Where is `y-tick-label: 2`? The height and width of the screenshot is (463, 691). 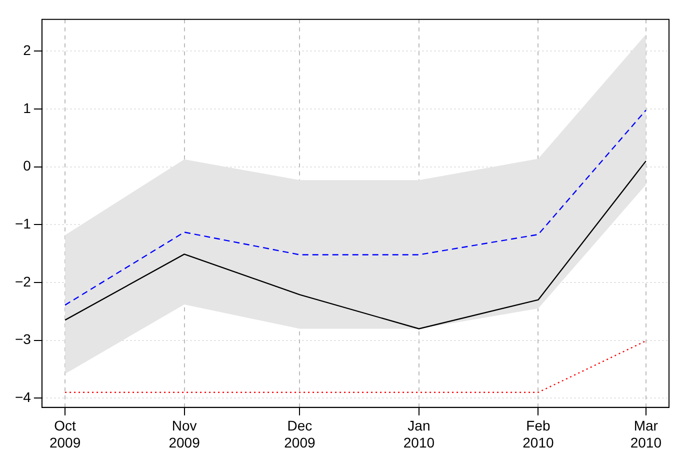 y-tick-label: 2 is located at coordinates (27, 50).